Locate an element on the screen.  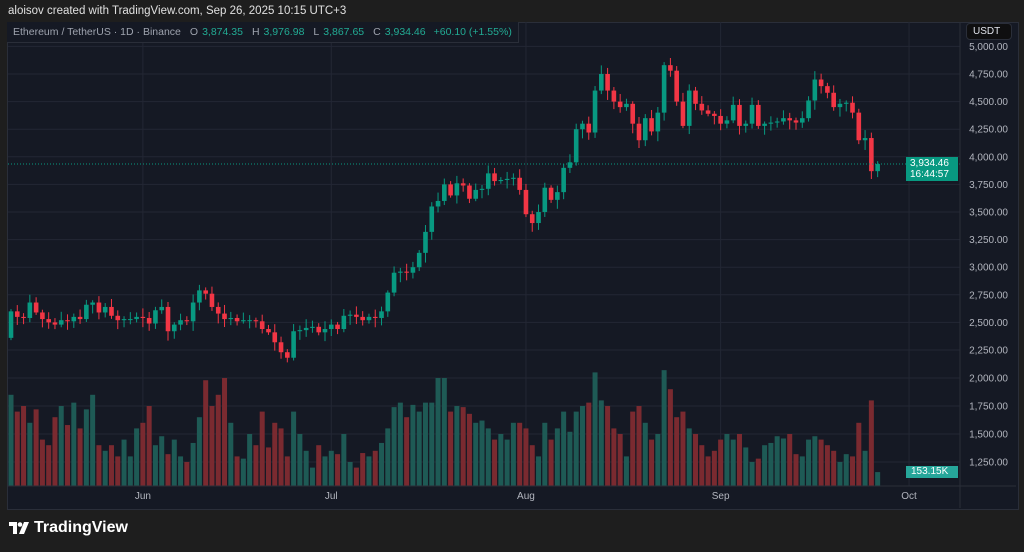
price-tick-label: 2,750.00 is located at coordinates (988, 295).